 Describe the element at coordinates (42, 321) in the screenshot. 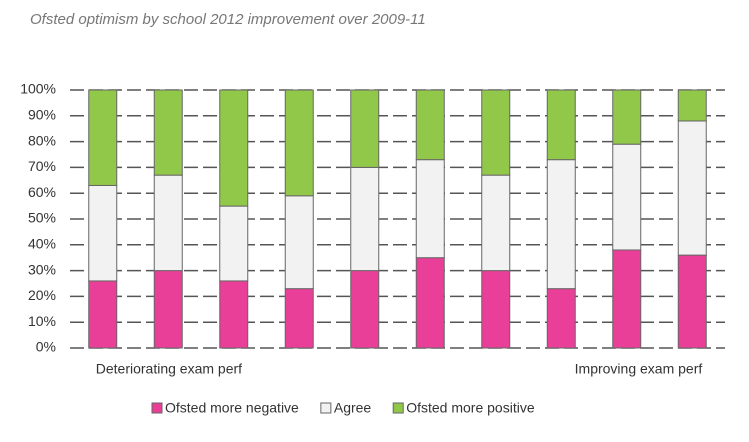

I see `y-tick-label: 10%` at that location.